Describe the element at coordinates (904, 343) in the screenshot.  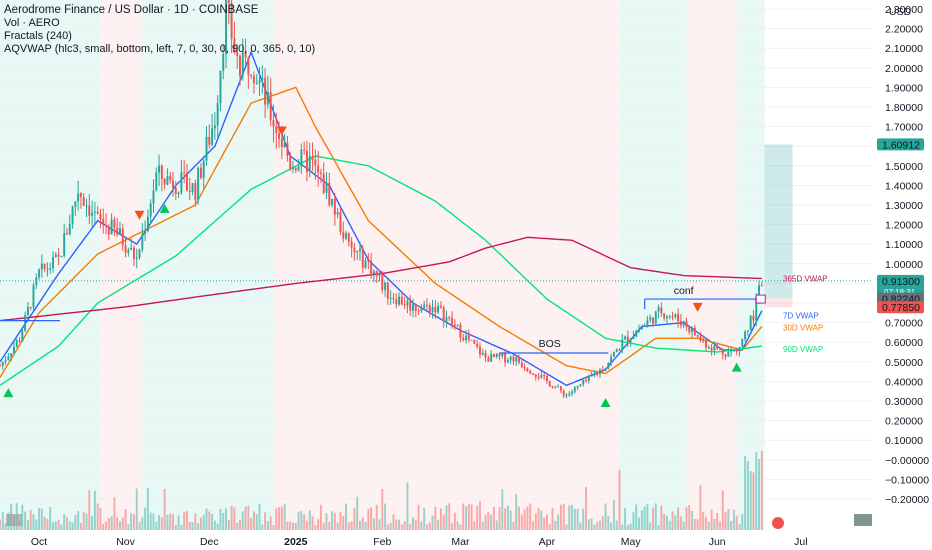
I see `y-tick-label: 0.60000` at that location.